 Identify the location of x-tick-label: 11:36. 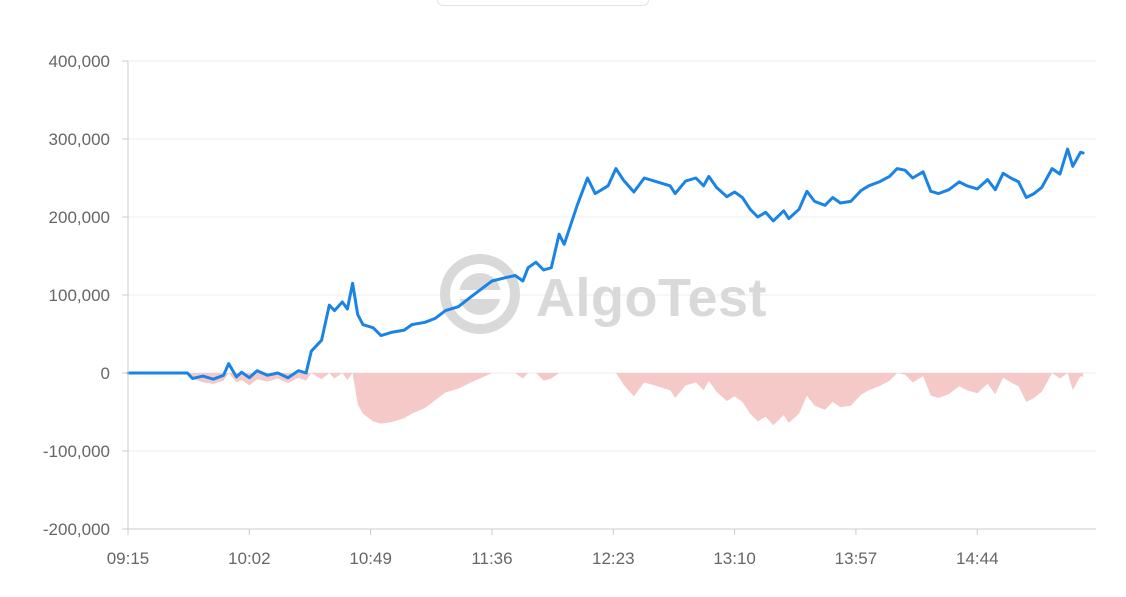
(491, 558).